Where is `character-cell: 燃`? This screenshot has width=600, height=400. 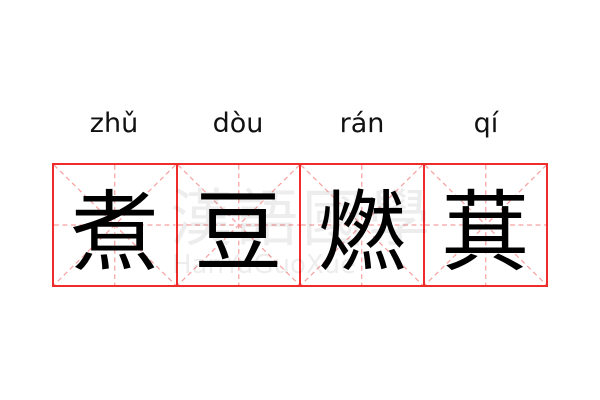 character-cell: 燃 is located at coordinates (363, 225).